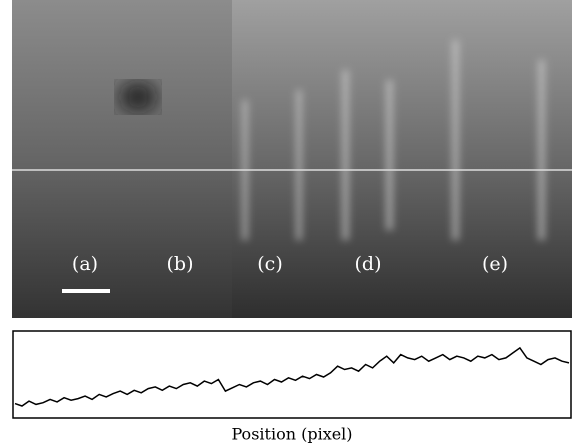 The image size is (572, 447). I want to click on profile-line, so click(292, 376).